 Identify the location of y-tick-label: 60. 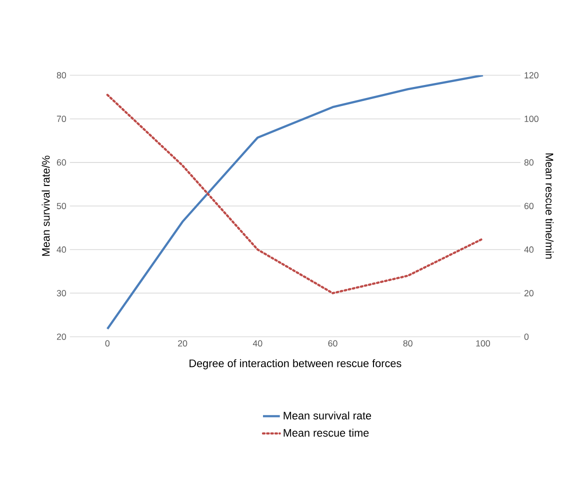
(61, 162).